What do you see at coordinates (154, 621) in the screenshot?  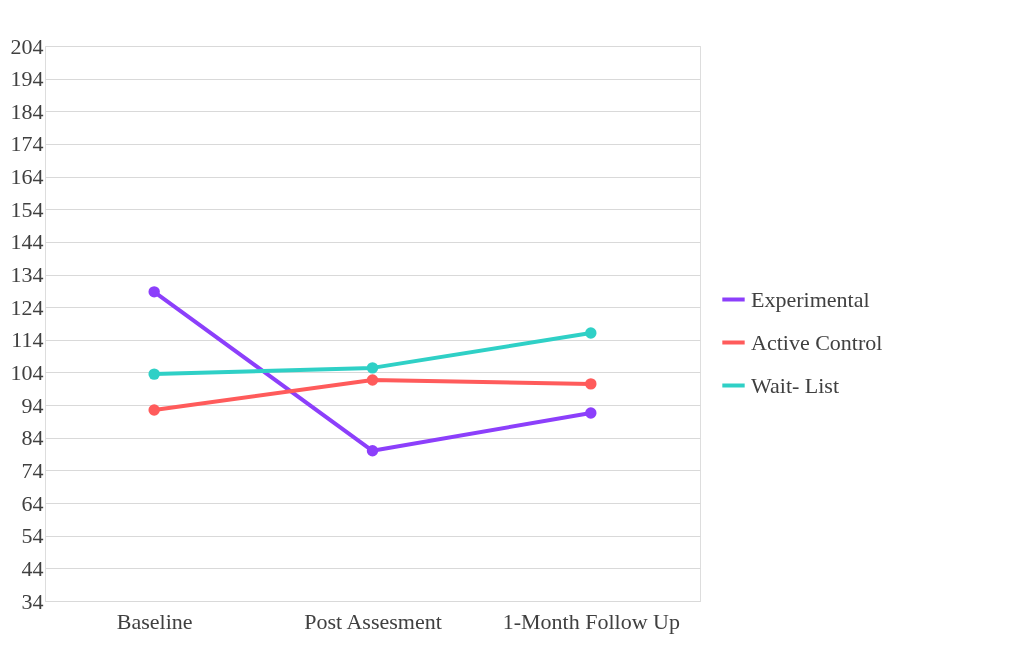 I see `x-tick-label: Baseline` at bounding box center [154, 621].